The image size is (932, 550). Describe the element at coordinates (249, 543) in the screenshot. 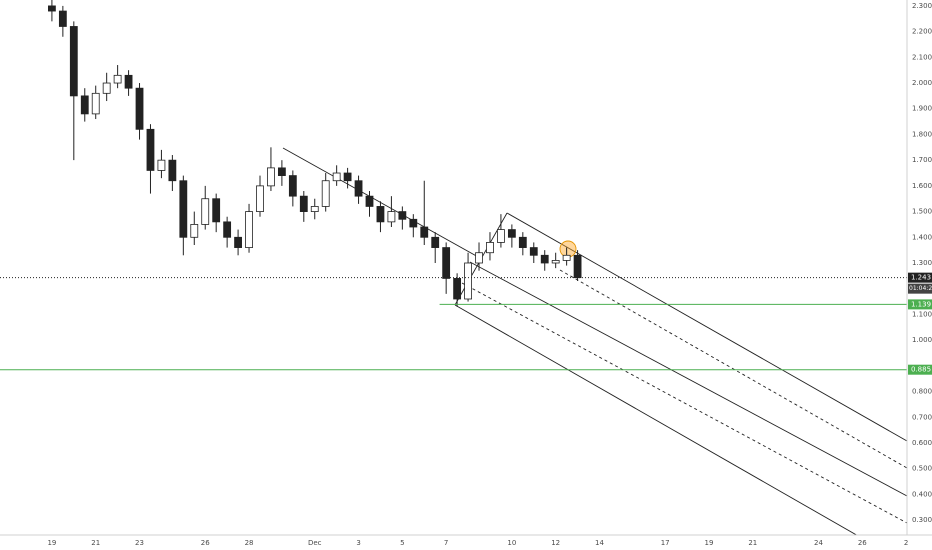

I see `x-tick-label: 28` at that location.